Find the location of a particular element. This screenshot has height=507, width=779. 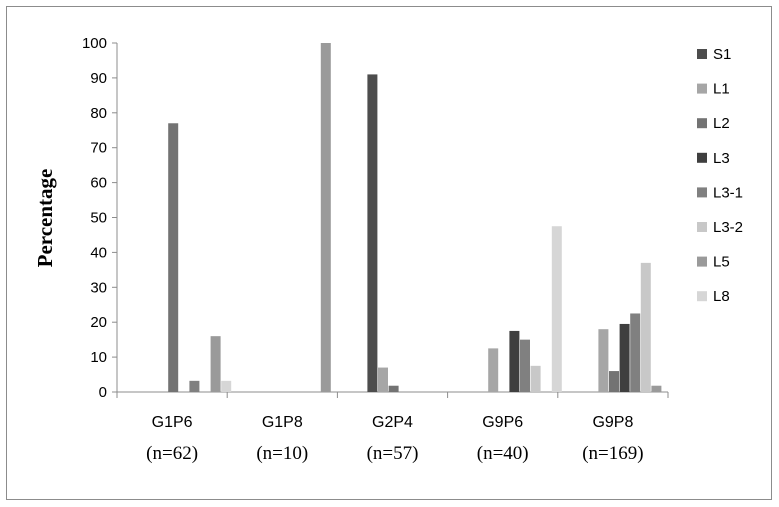

y-tick-label: 20 is located at coordinates (98, 322).